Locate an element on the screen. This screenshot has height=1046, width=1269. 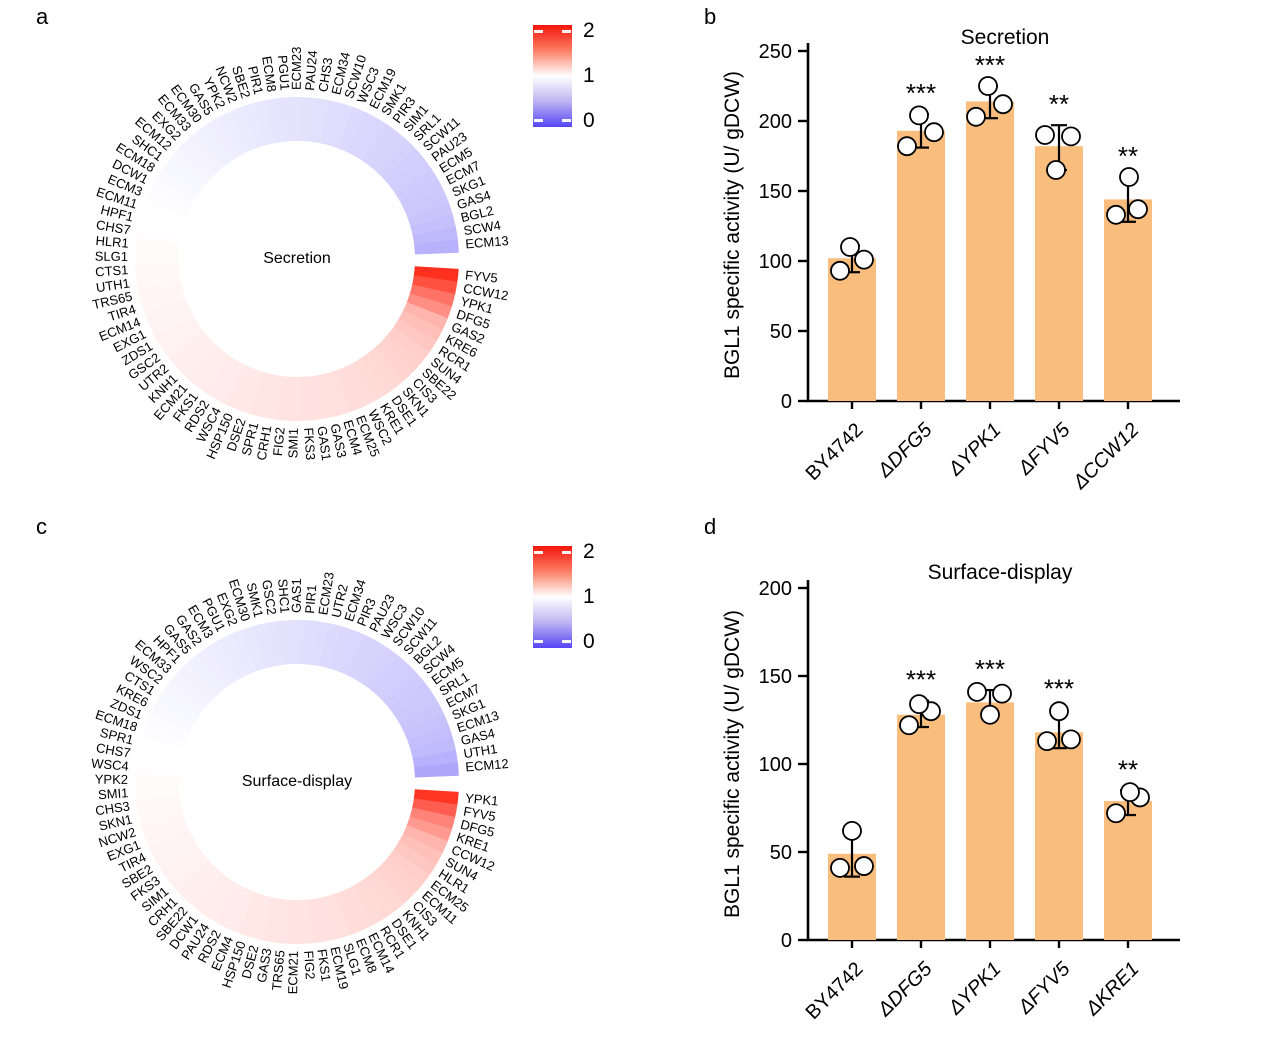
ring-segment-HLR1 is located at coordinates (415, 858).